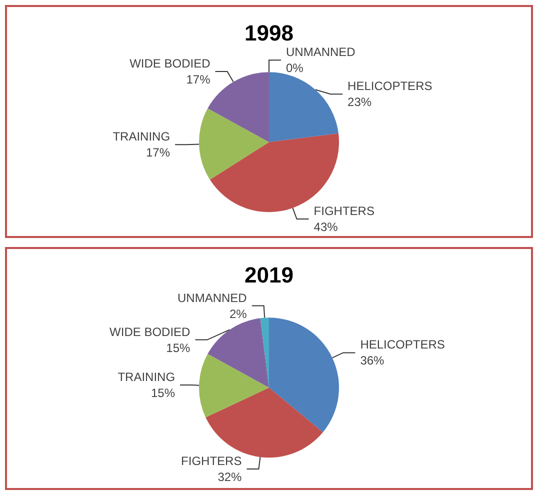 This screenshot has height=494, width=543. What do you see at coordinates (326, 227) in the screenshot?
I see `data-label: 43%` at bounding box center [326, 227].